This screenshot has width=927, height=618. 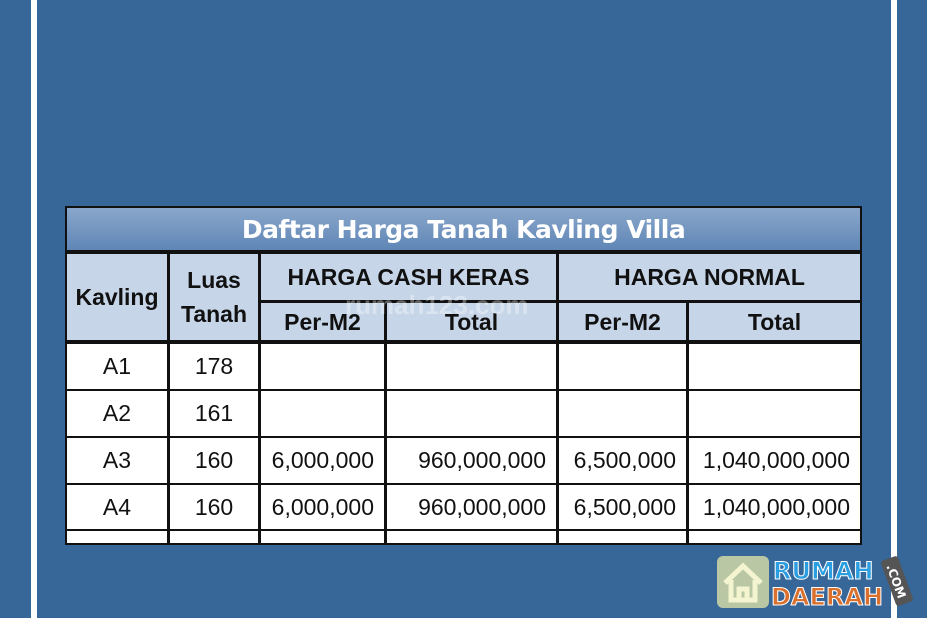 I want to click on cell-kavling: A2, so click(x=117, y=413).